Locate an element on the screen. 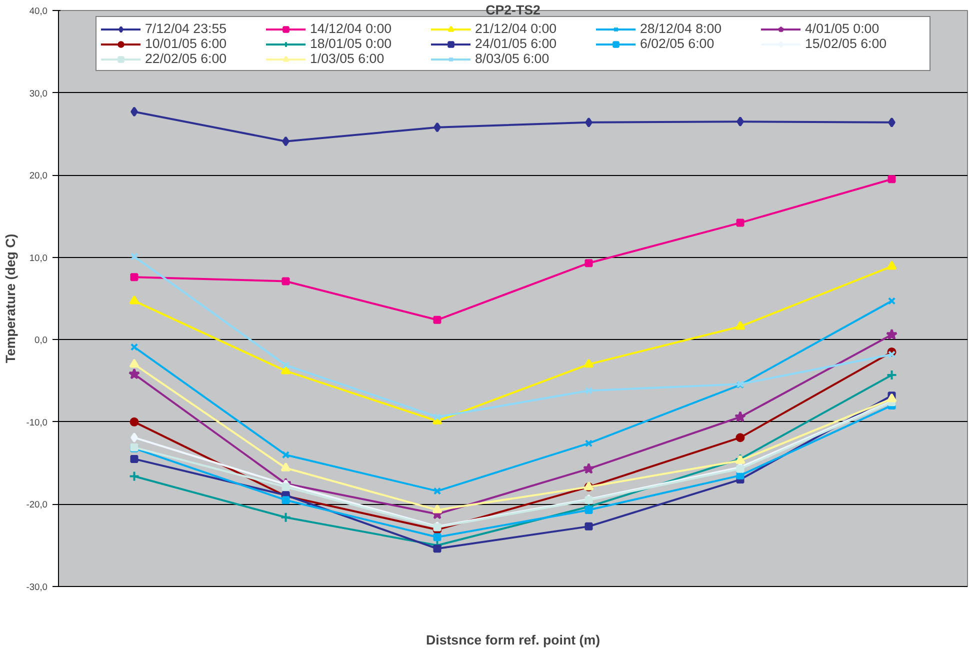  legend-label: 10/01/05 6:00 is located at coordinates (186, 43).